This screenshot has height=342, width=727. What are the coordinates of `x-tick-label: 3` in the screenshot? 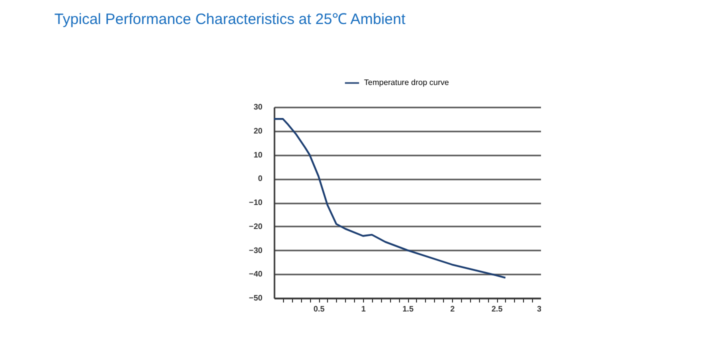 It's located at (539, 309).